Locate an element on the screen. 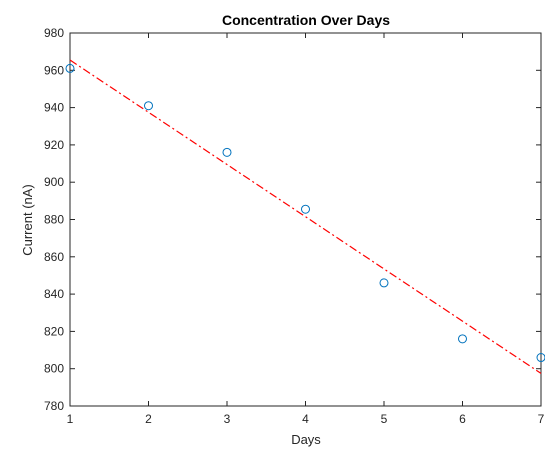  chart-title: Concentration Over Days is located at coordinates (306, 20).